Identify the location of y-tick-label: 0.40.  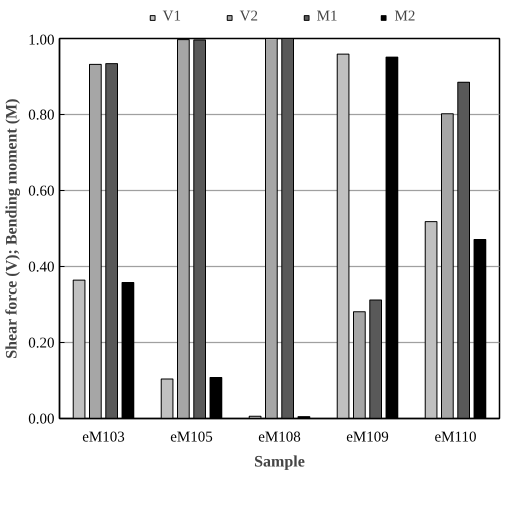
(41, 268).